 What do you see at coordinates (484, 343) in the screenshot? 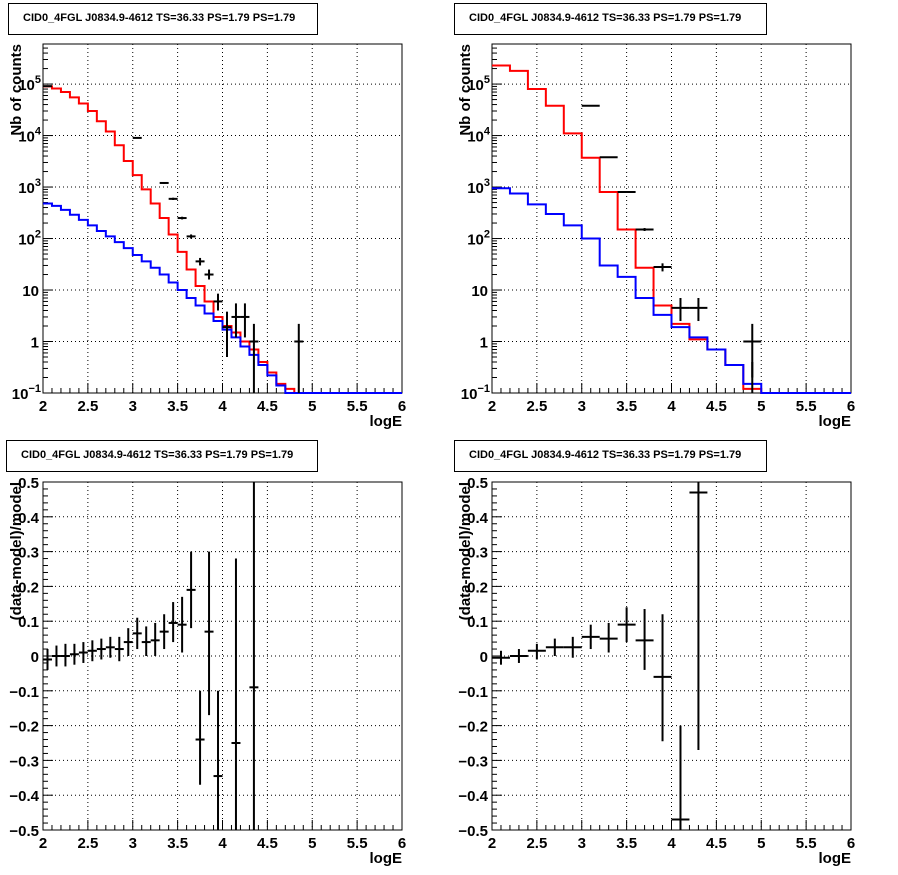
I see `y-tick-label: 1` at bounding box center [484, 343].